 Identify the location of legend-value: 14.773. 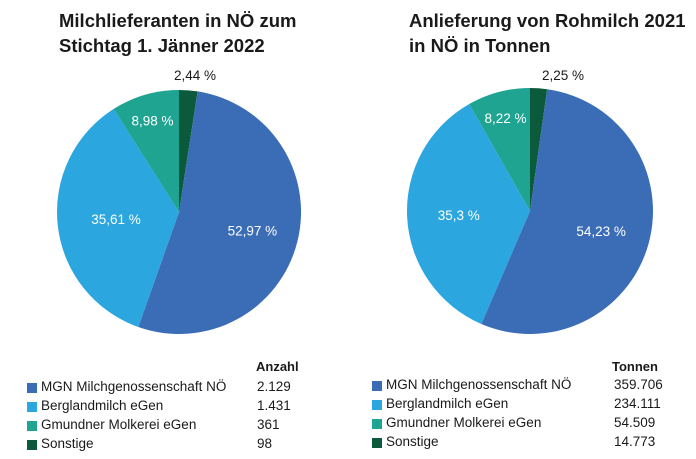
(635, 441).